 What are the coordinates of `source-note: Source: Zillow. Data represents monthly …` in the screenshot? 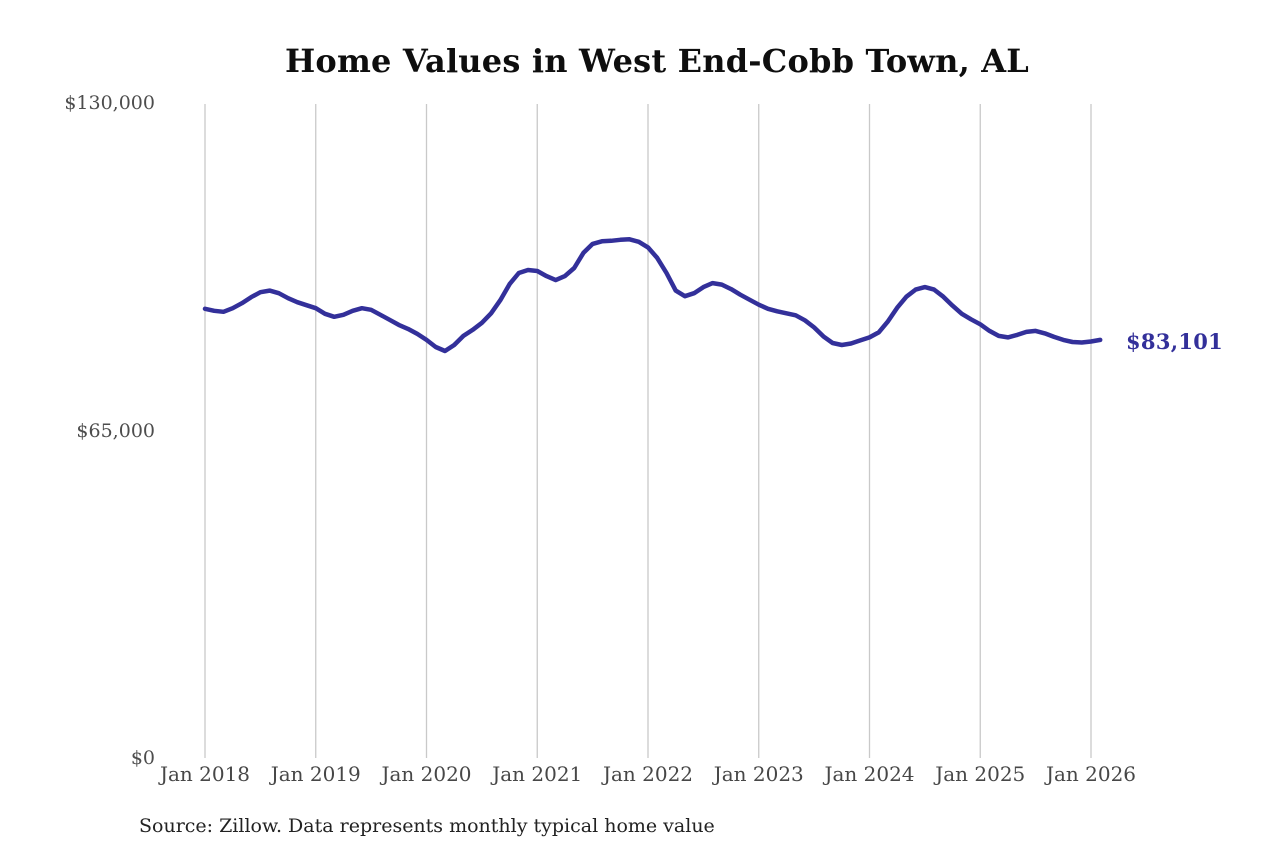 It's located at (427, 826).